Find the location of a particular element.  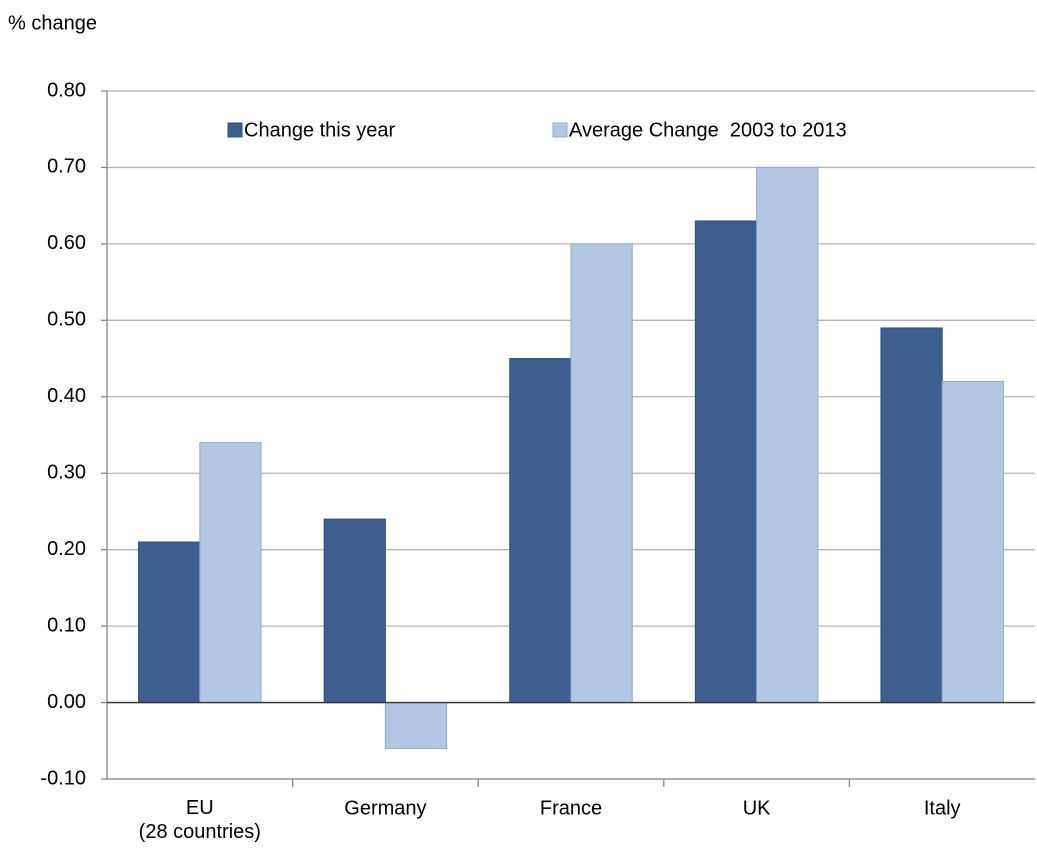

y-tick-label: 0.60 is located at coordinates (66, 243).